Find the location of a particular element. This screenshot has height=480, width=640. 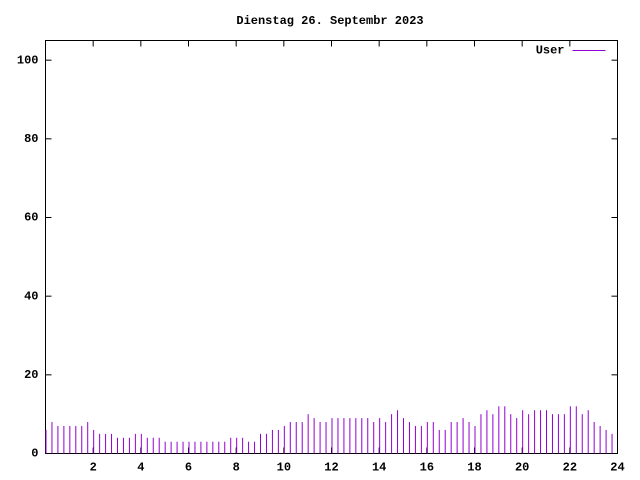

x-tick-label: 10 is located at coordinates (284, 468).